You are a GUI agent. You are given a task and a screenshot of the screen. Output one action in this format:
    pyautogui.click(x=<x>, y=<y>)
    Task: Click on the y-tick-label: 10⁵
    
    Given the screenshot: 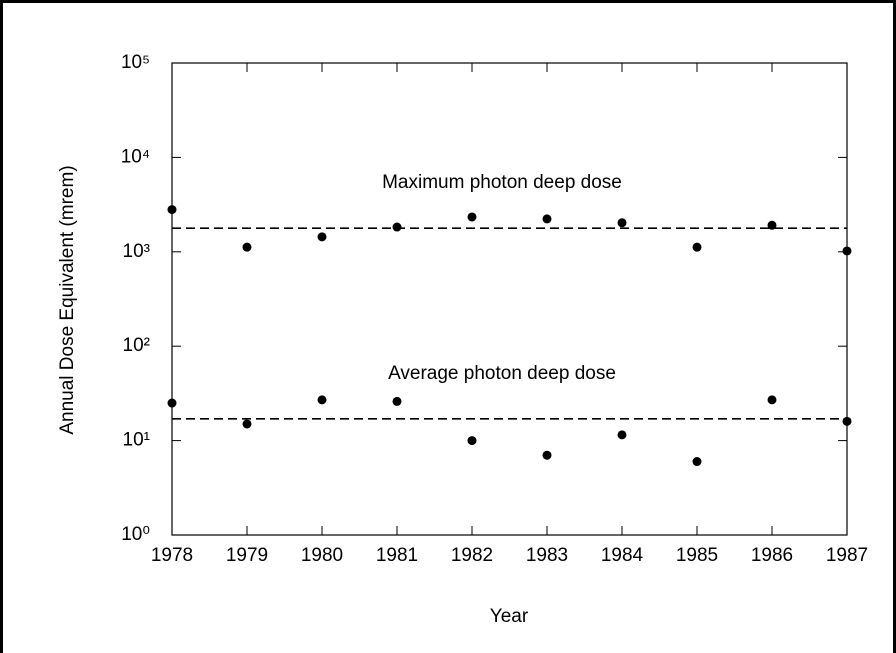 What is the action you would take?
    pyautogui.click(x=135, y=62)
    